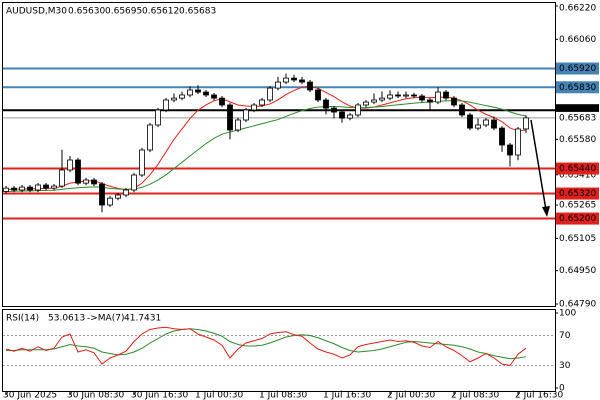  What do you see at coordinates (539, 395) in the screenshot?
I see `x-tick-label: 2 Jul 16:30` at bounding box center [539, 395].